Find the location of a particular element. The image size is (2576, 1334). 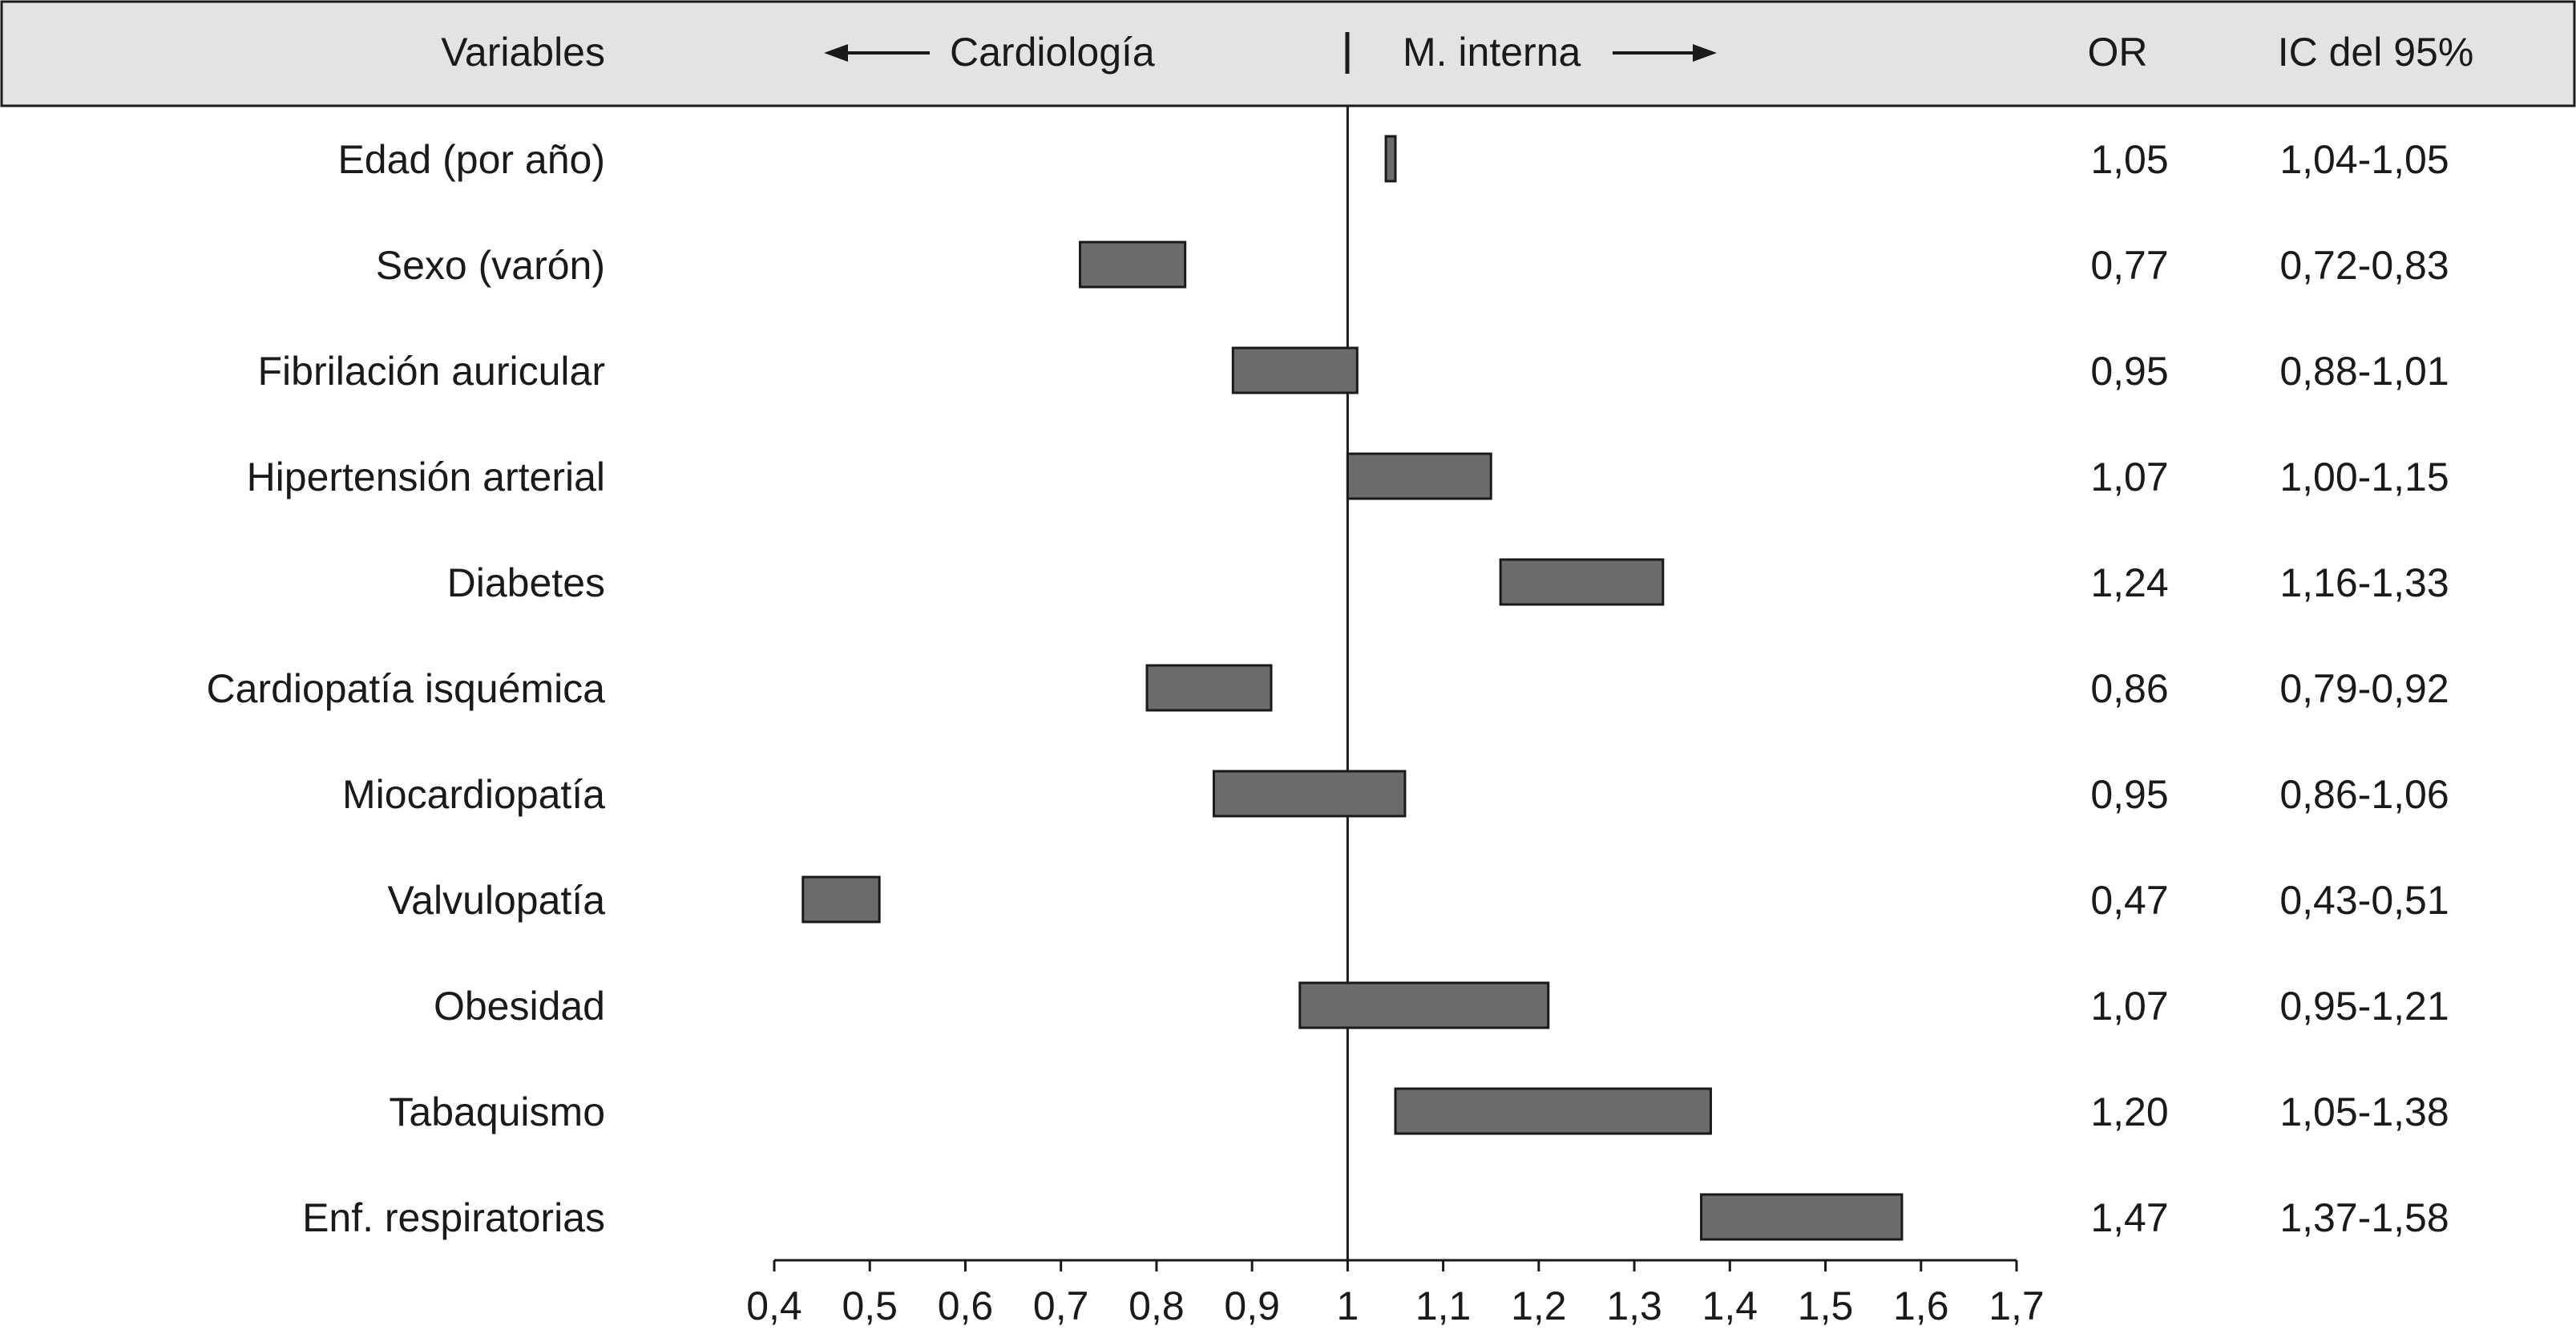

ci-value: 0,95-1,21 is located at coordinates (2364, 1006).